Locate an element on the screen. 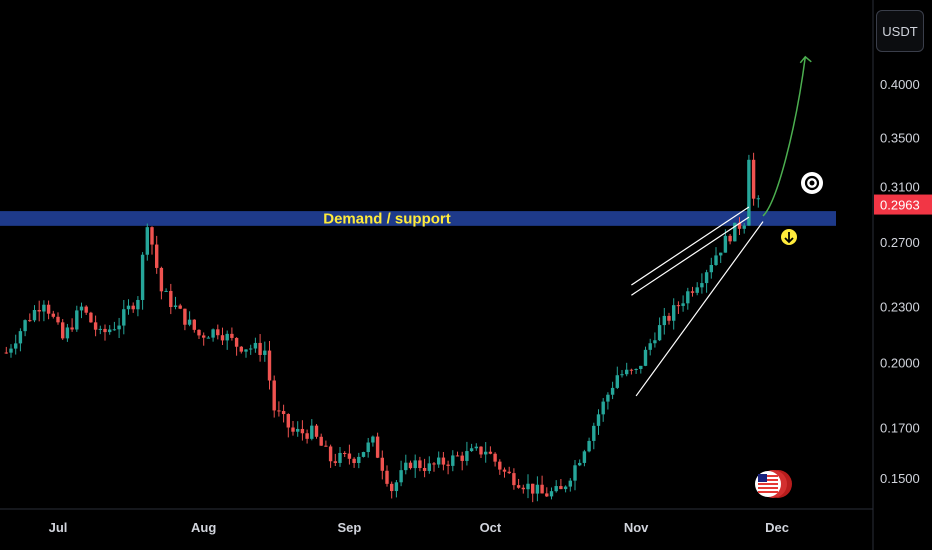 Image resolution: width=932 pixels, height=550 pixels. currency-label: USDT is located at coordinates (900, 31).